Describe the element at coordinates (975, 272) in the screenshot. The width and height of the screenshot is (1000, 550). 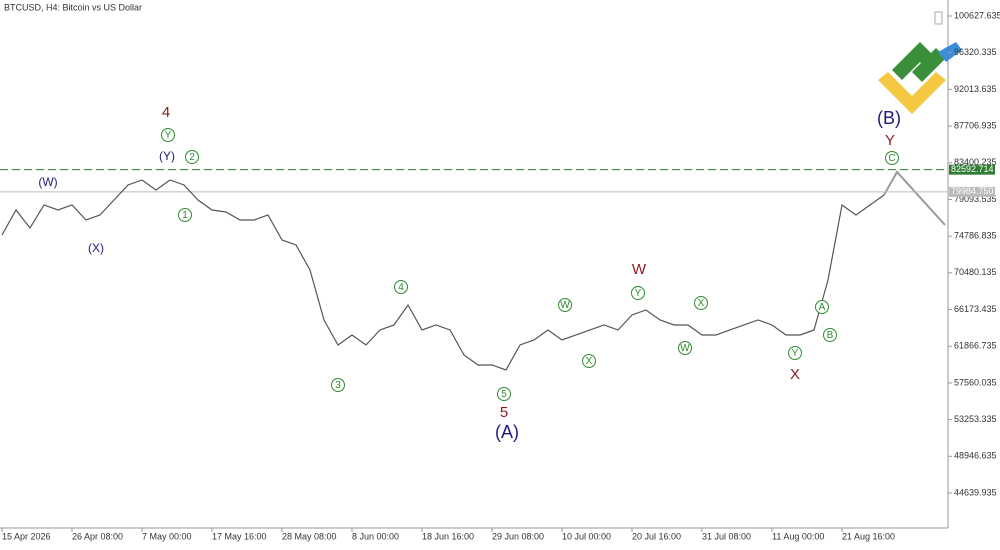
I see `y-tick-label: 70480.135` at that location.